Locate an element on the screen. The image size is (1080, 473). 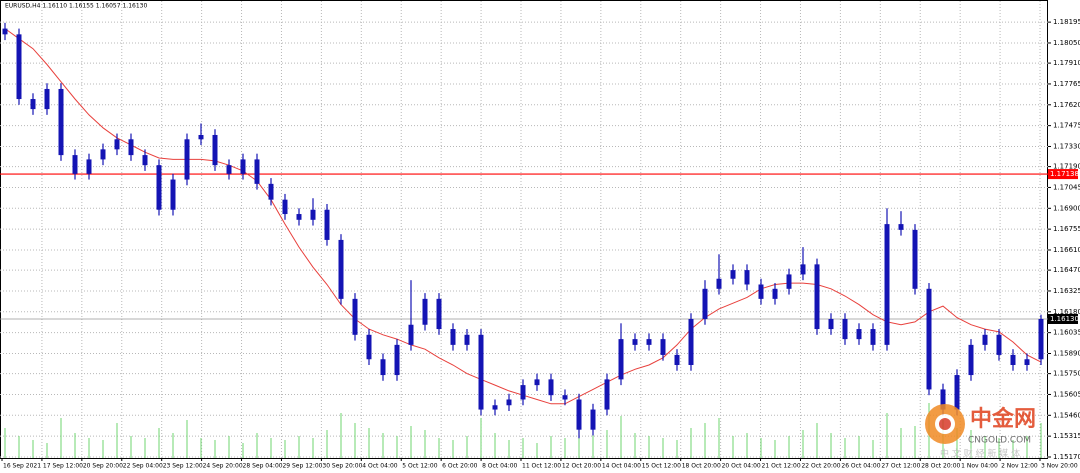
x-tick-label: 20 Sep 20:00 is located at coordinates (103, 466).